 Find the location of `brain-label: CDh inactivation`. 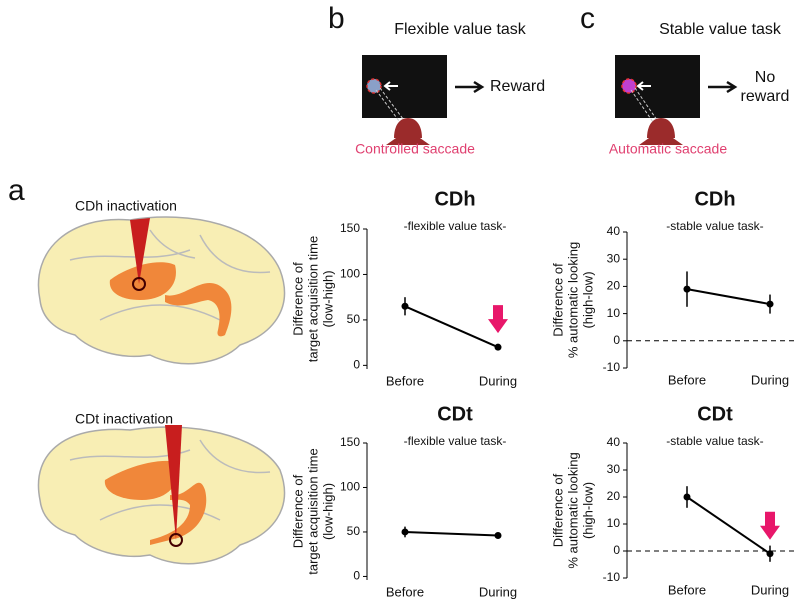

brain-label: CDh inactivation is located at coordinates (126, 206).